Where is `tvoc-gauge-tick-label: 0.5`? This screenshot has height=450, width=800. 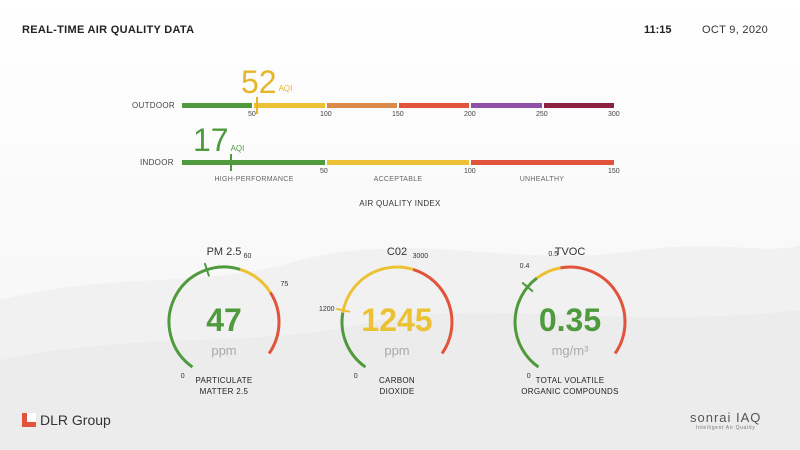
tvoc-gauge-tick-label: 0.5 is located at coordinates (553, 255).